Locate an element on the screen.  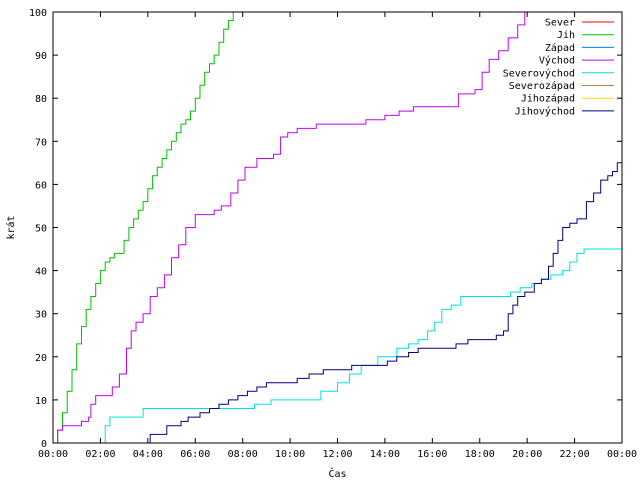
x-tick-label: 10:00 is located at coordinates (290, 454).